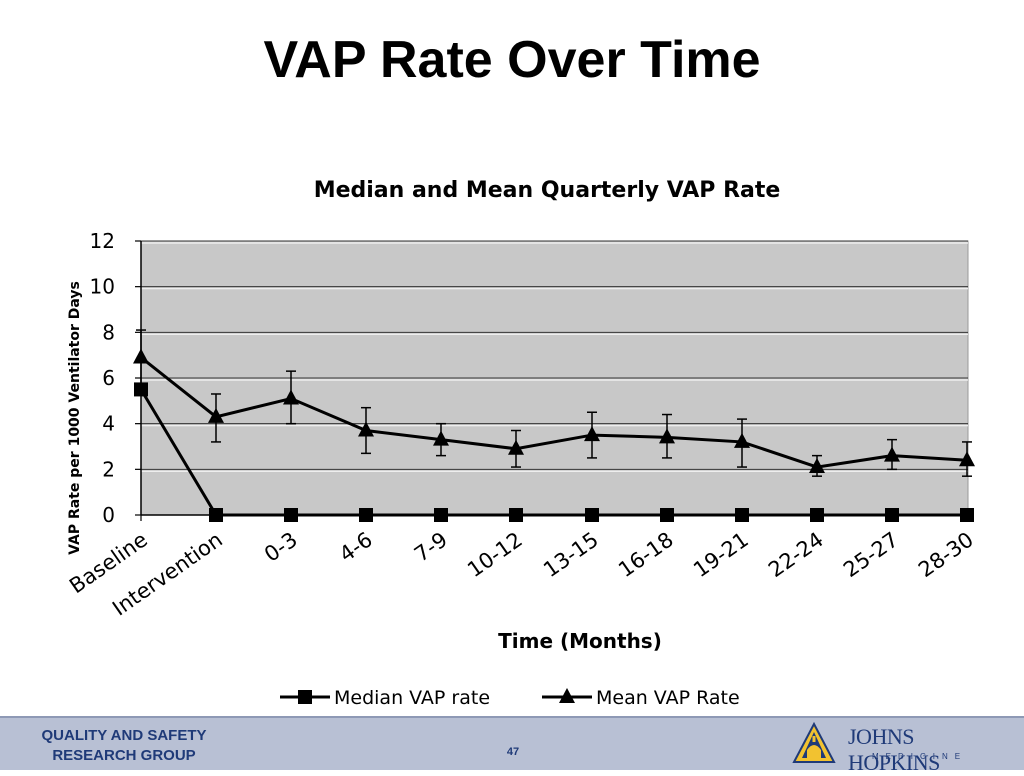 The width and height of the screenshot is (1024, 776). Describe the element at coordinates (281, 546) in the screenshot. I see `x-tick-label: 0-3` at that location.